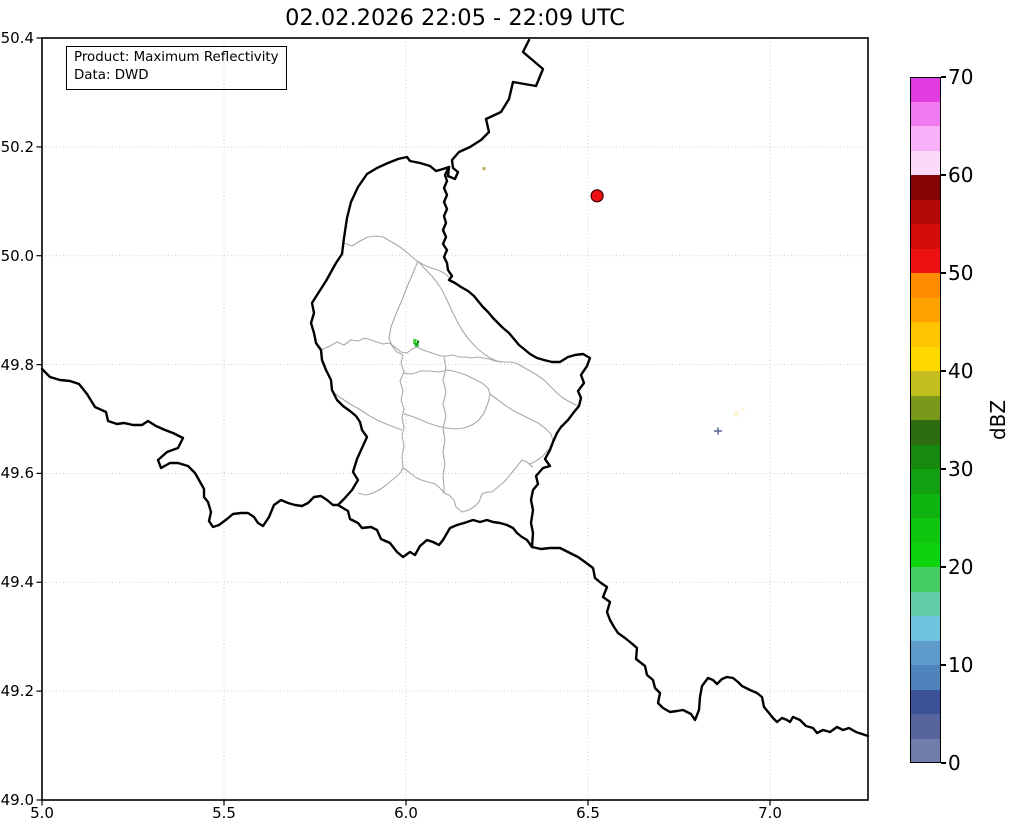 The image size is (1023, 834). I want to click on y-tick-label: 49.2, so click(17, 691).